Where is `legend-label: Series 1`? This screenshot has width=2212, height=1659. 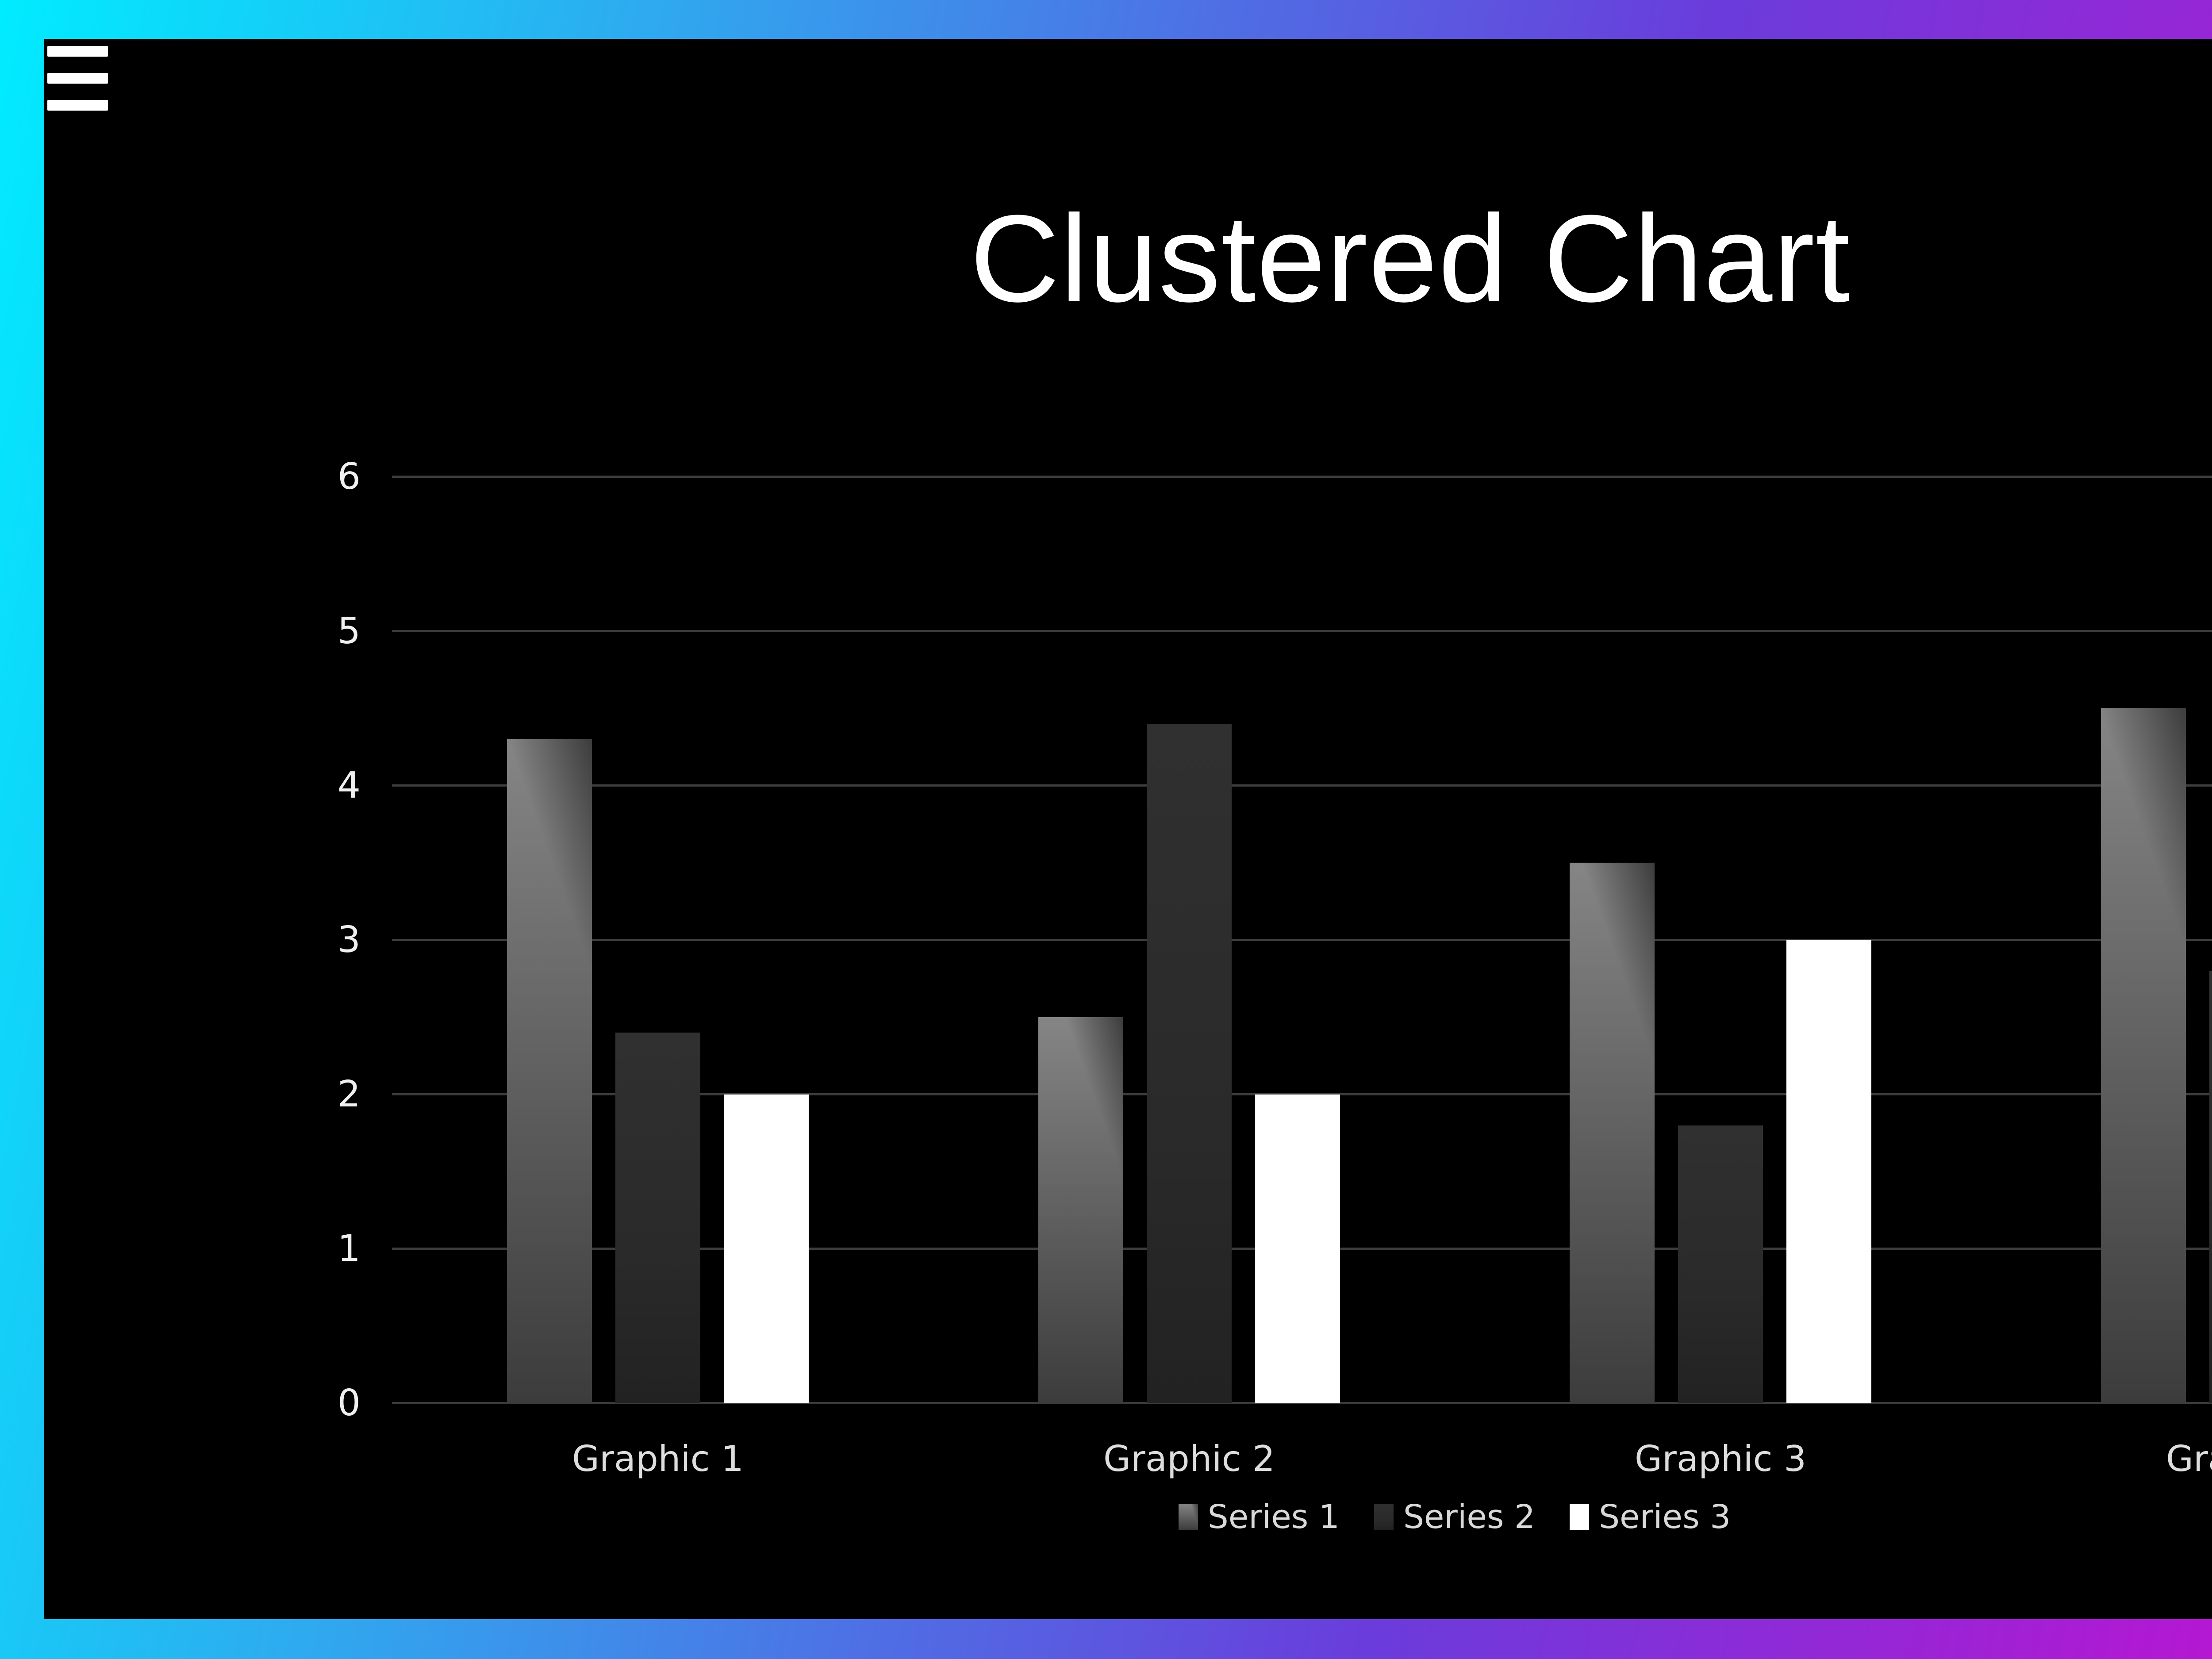 legend-label: Series 1 is located at coordinates (1274, 1517).